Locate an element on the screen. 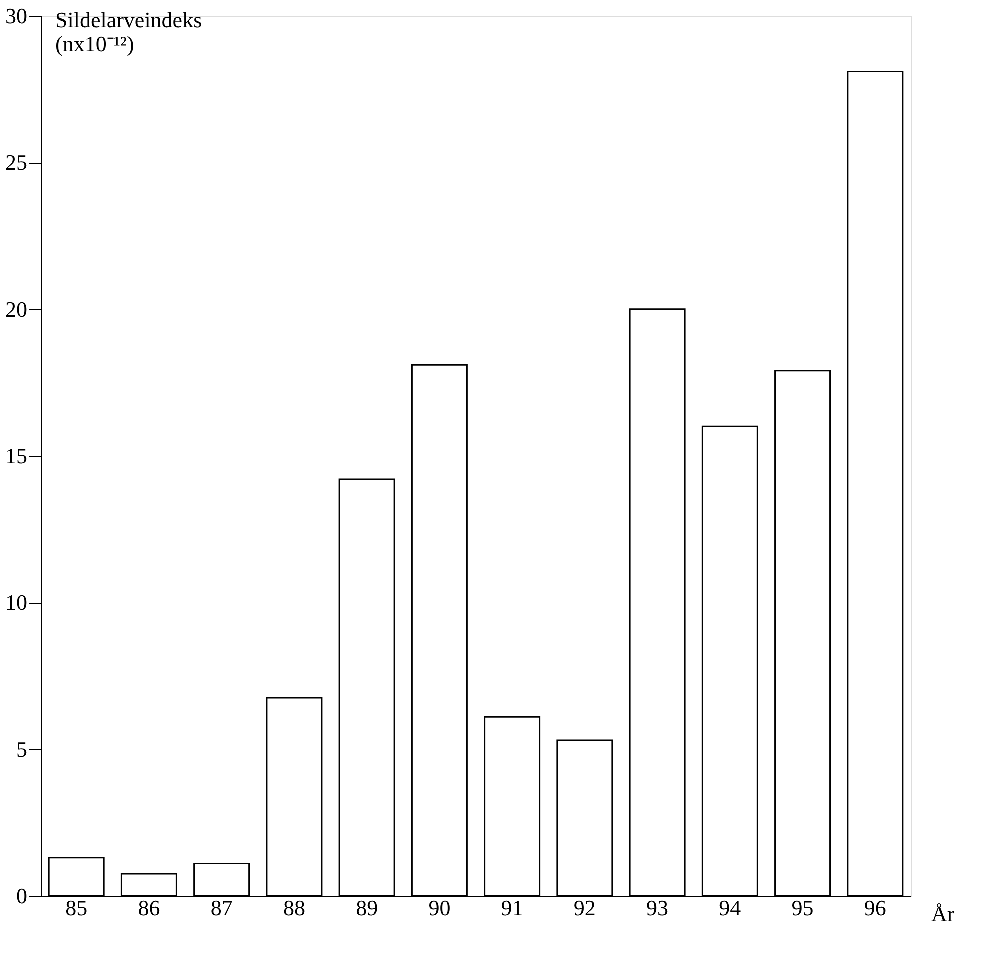 This screenshot has width=987, height=970. x-tick-label: 95 is located at coordinates (803, 908).